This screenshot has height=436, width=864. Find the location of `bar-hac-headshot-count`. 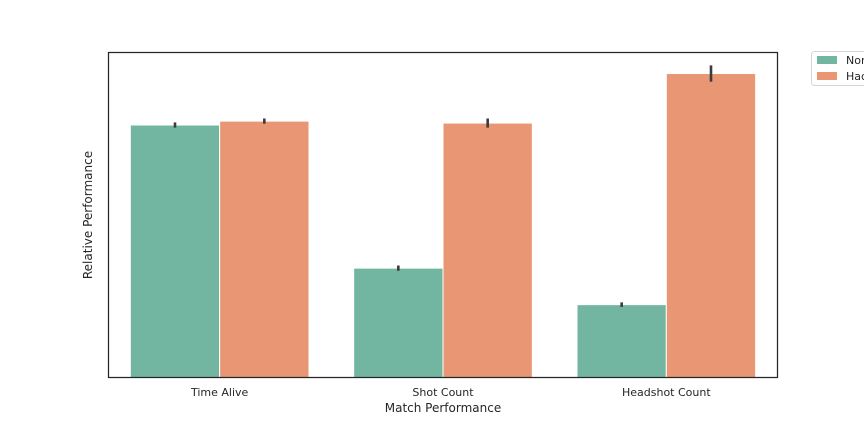

bar-hac-headshot-count is located at coordinates (710, 226).